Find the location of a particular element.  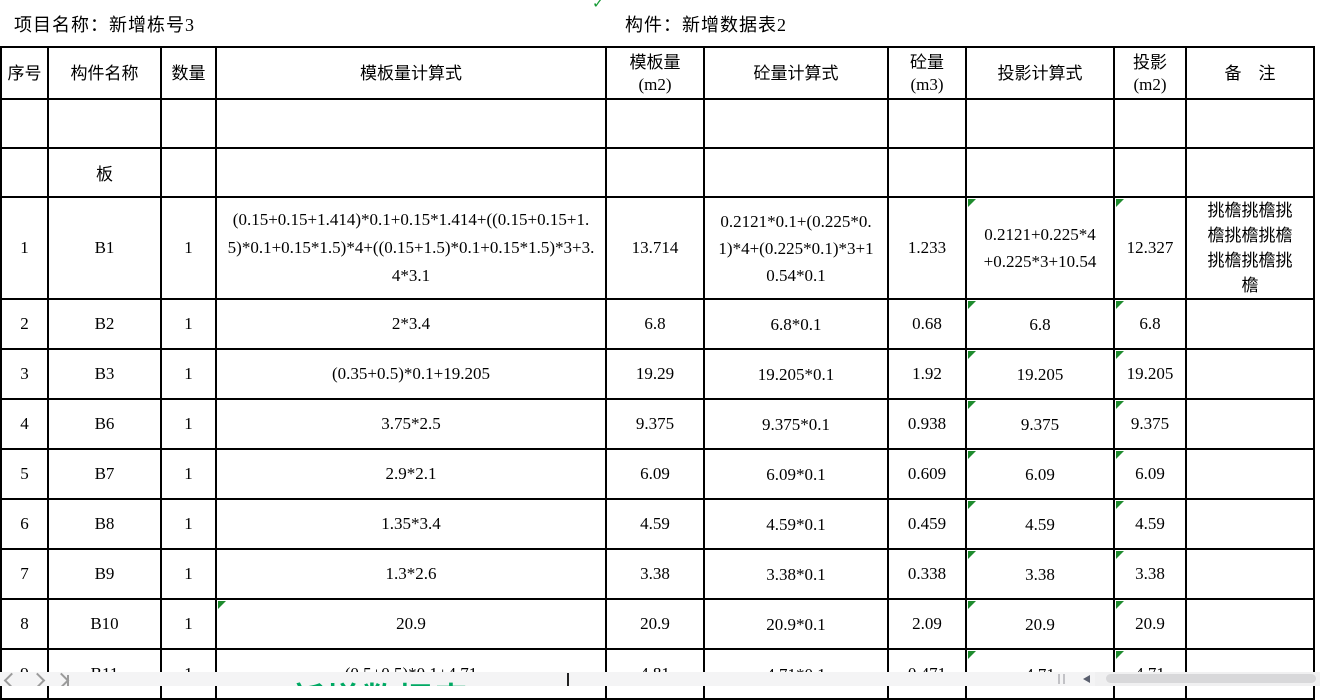

cell-component: B9 is located at coordinates (104, 574).